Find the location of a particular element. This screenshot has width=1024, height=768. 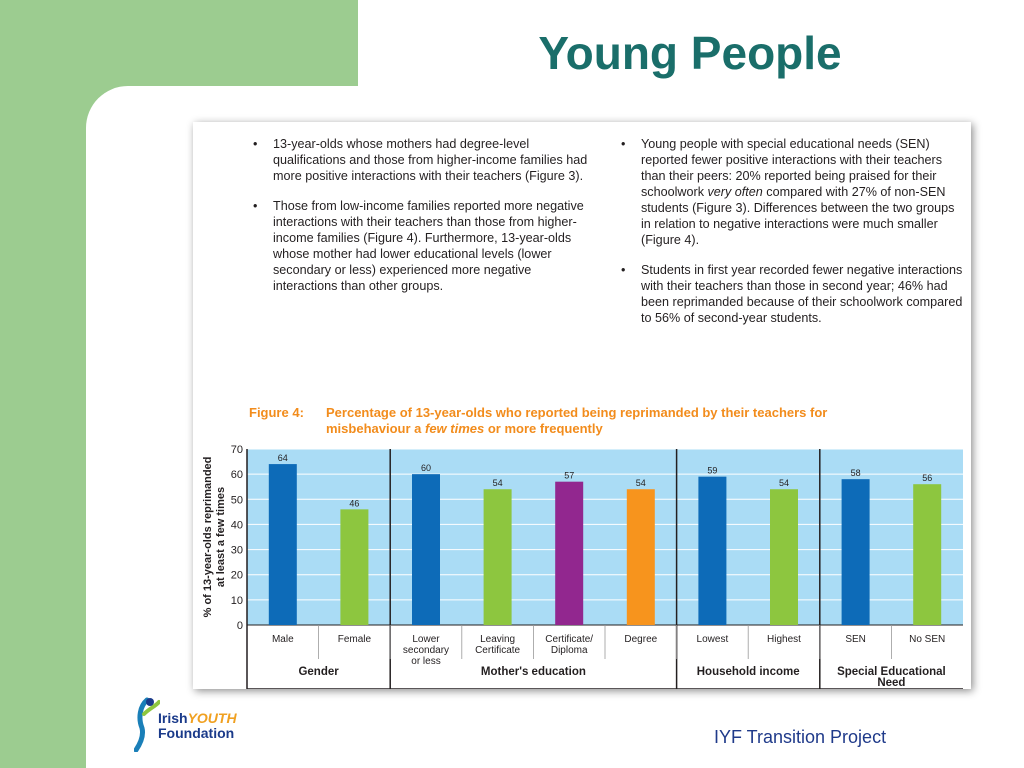

slide-title: Young People is located at coordinates (690, 53).